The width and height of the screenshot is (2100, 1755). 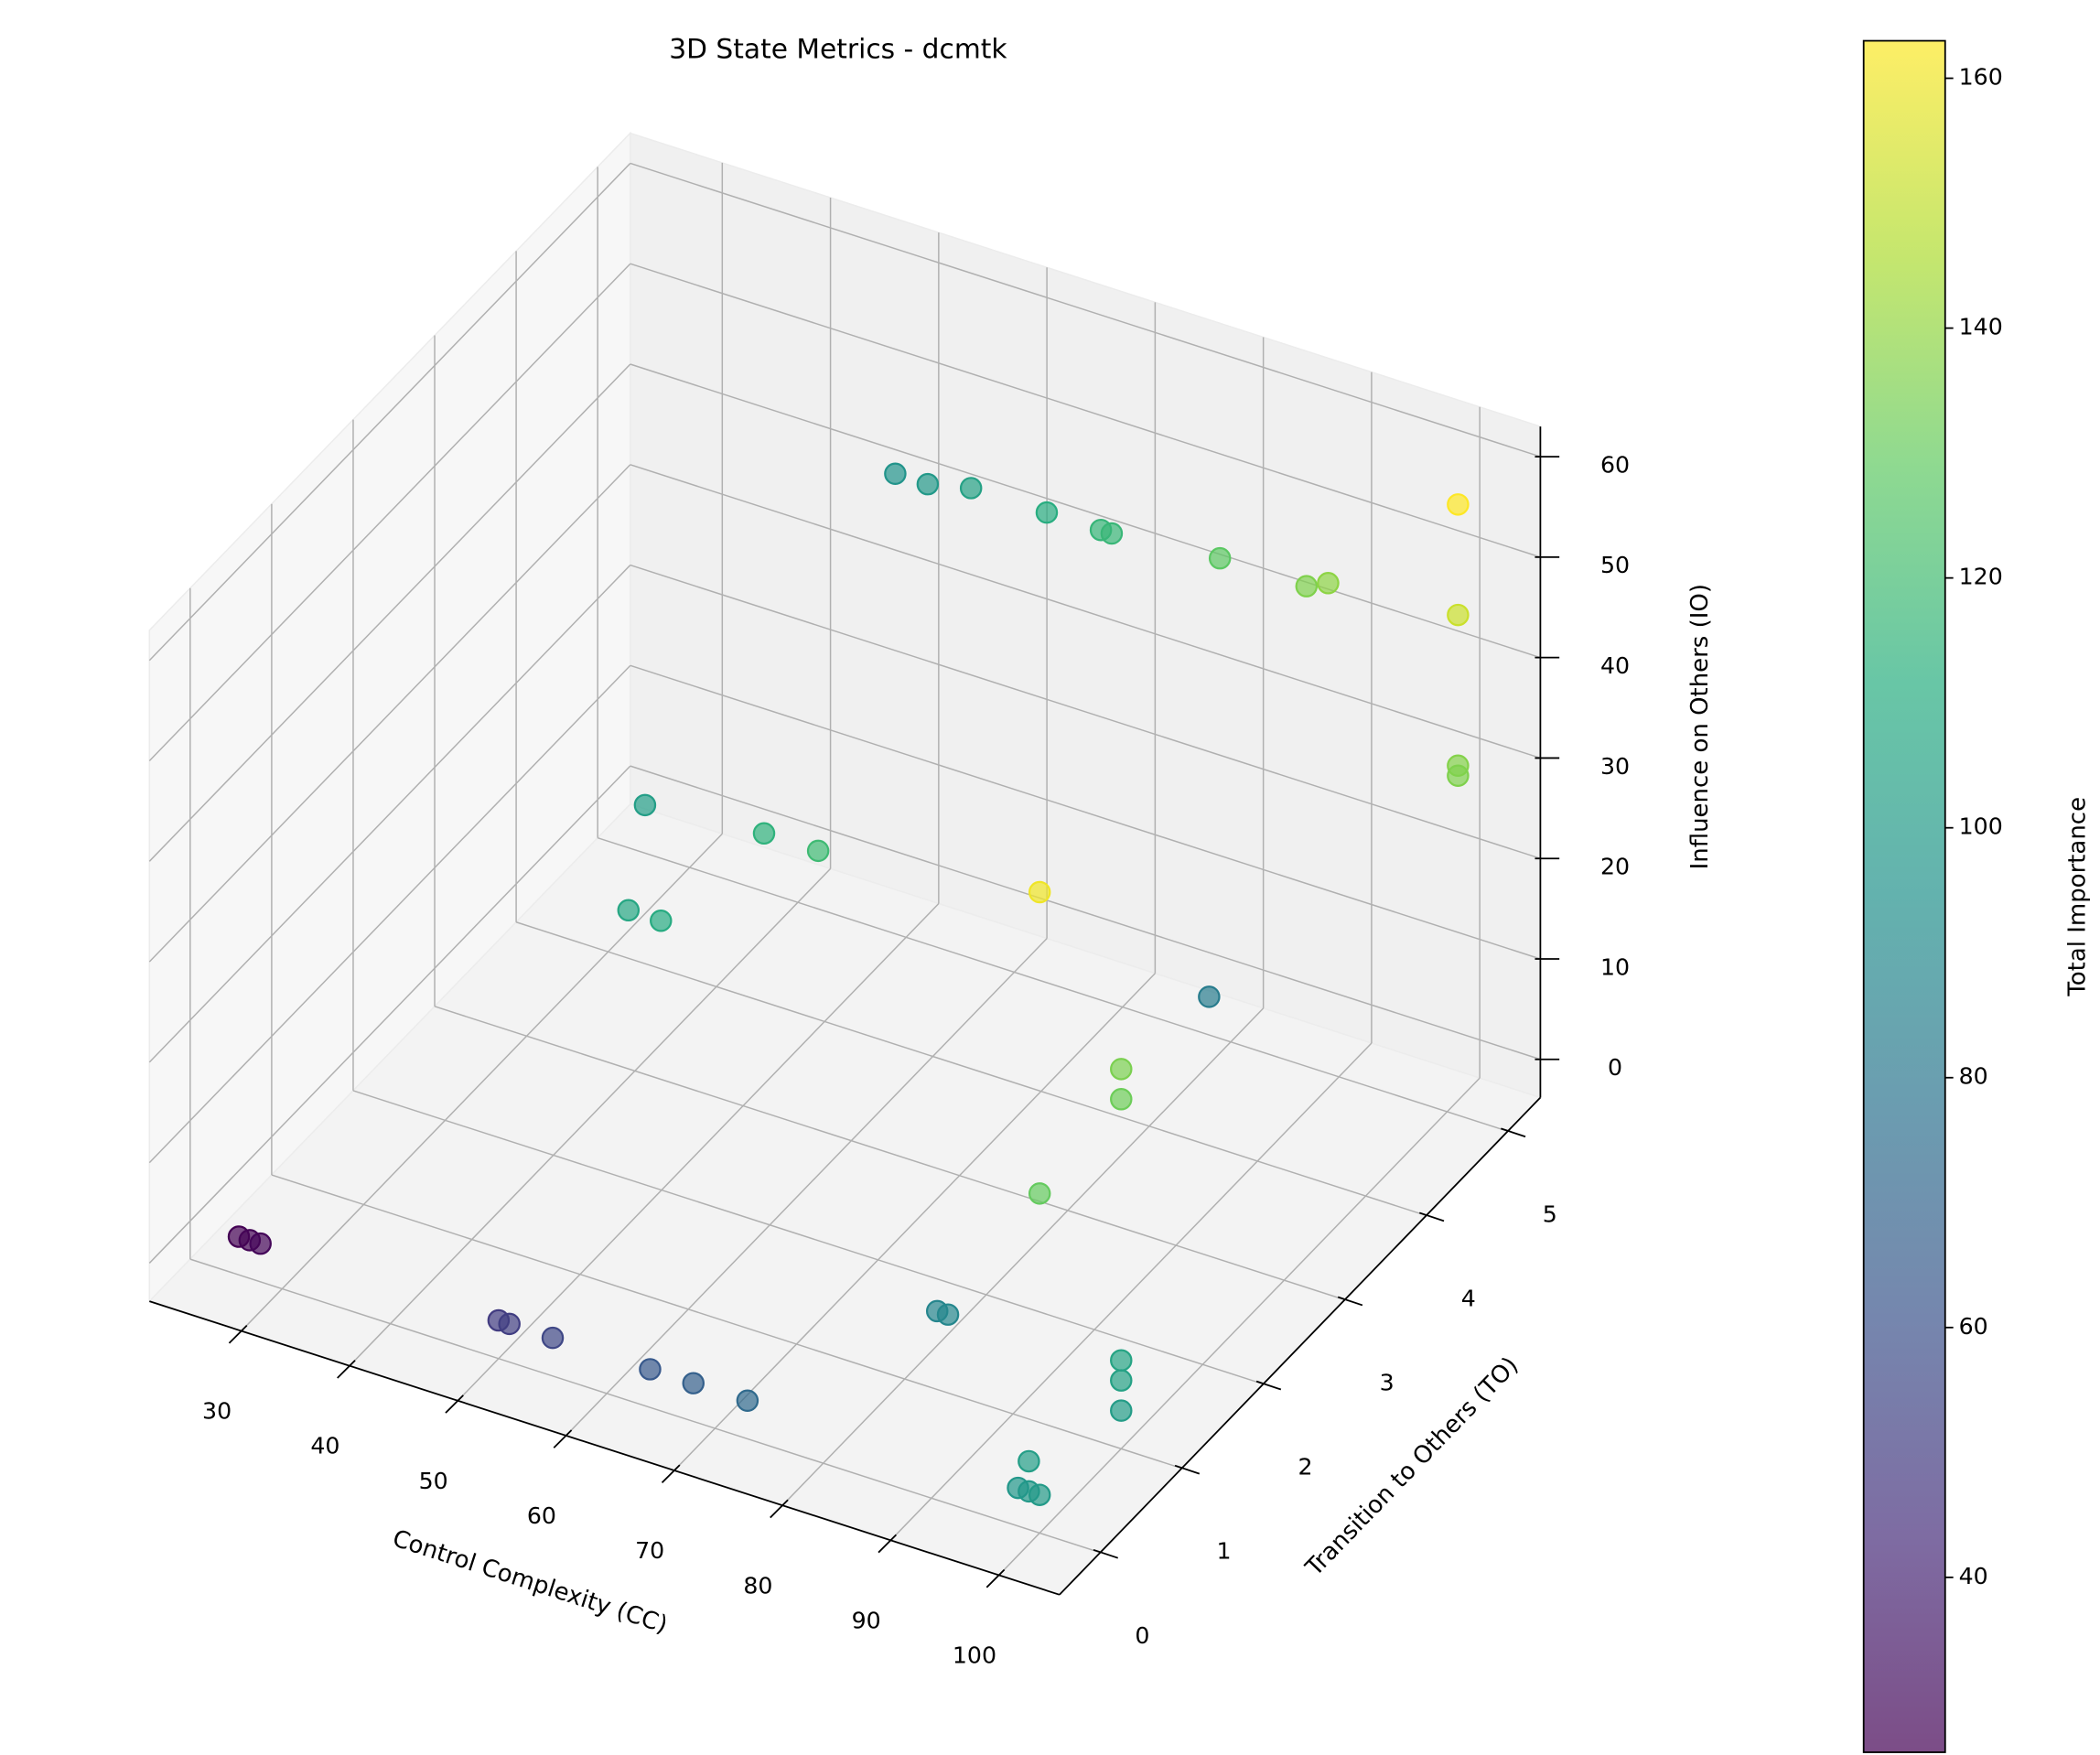 What do you see at coordinates (1981, 327) in the screenshot?
I see `colorbar-tick-label: 140` at bounding box center [1981, 327].